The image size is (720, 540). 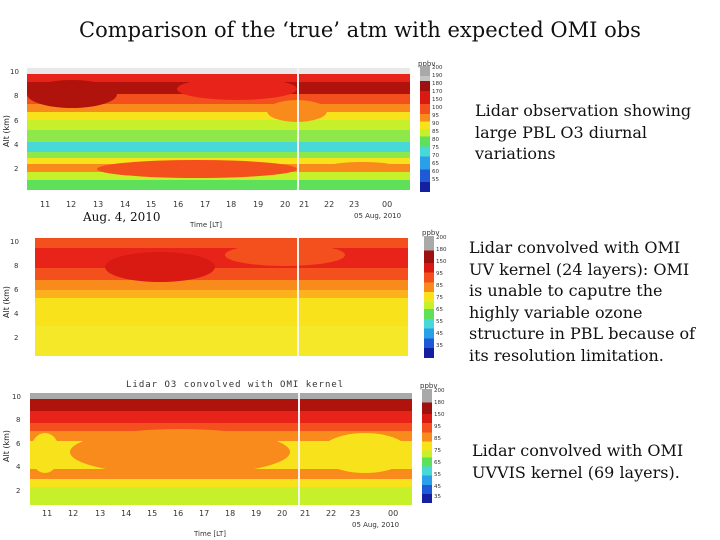 What do you see at coordinates (437, 92) in the screenshot?
I see `colorbar-tick: 170` at bounding box center [437, 92].